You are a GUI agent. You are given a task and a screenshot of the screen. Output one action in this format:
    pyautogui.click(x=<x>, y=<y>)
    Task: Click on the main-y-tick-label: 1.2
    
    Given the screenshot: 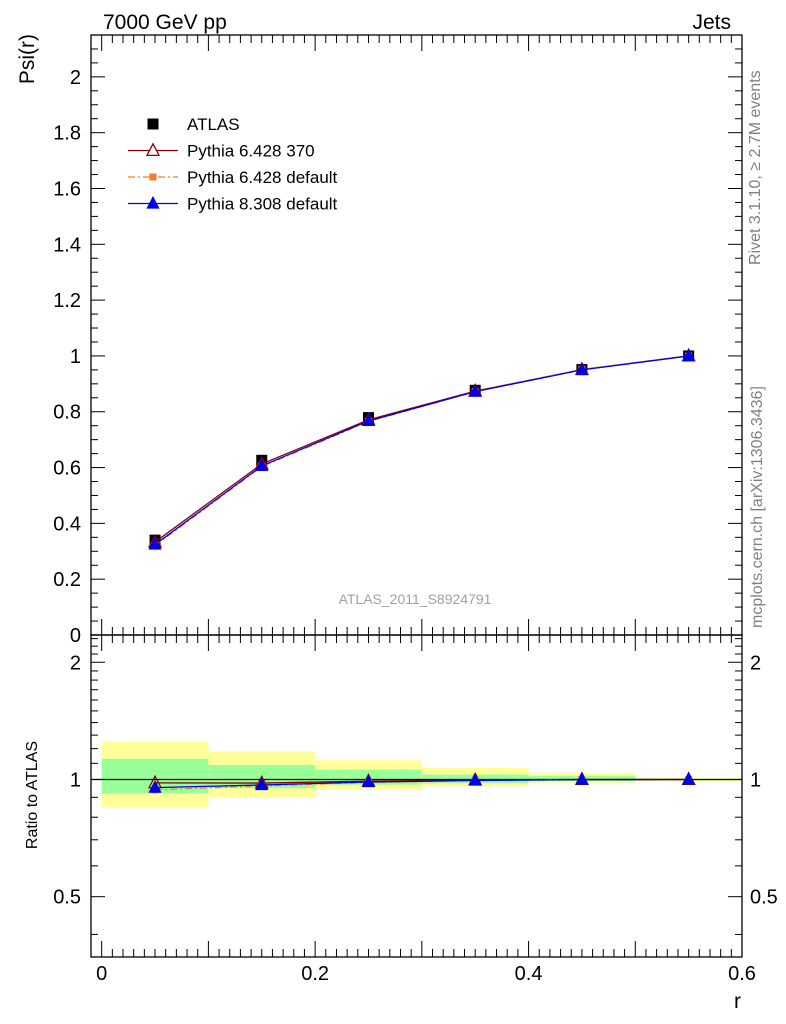 What is the action you would take?
    pyautogui.click(x=67, y=301)
    